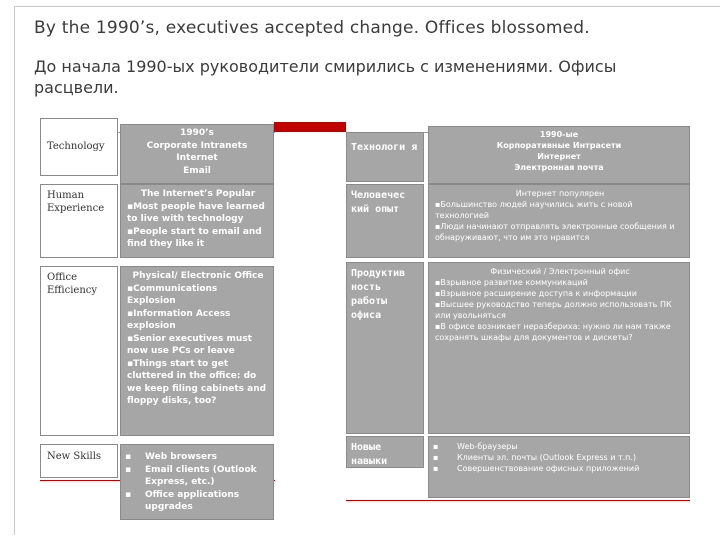  I want to click on cell-title: Интернет популярен, so click(560, 193).